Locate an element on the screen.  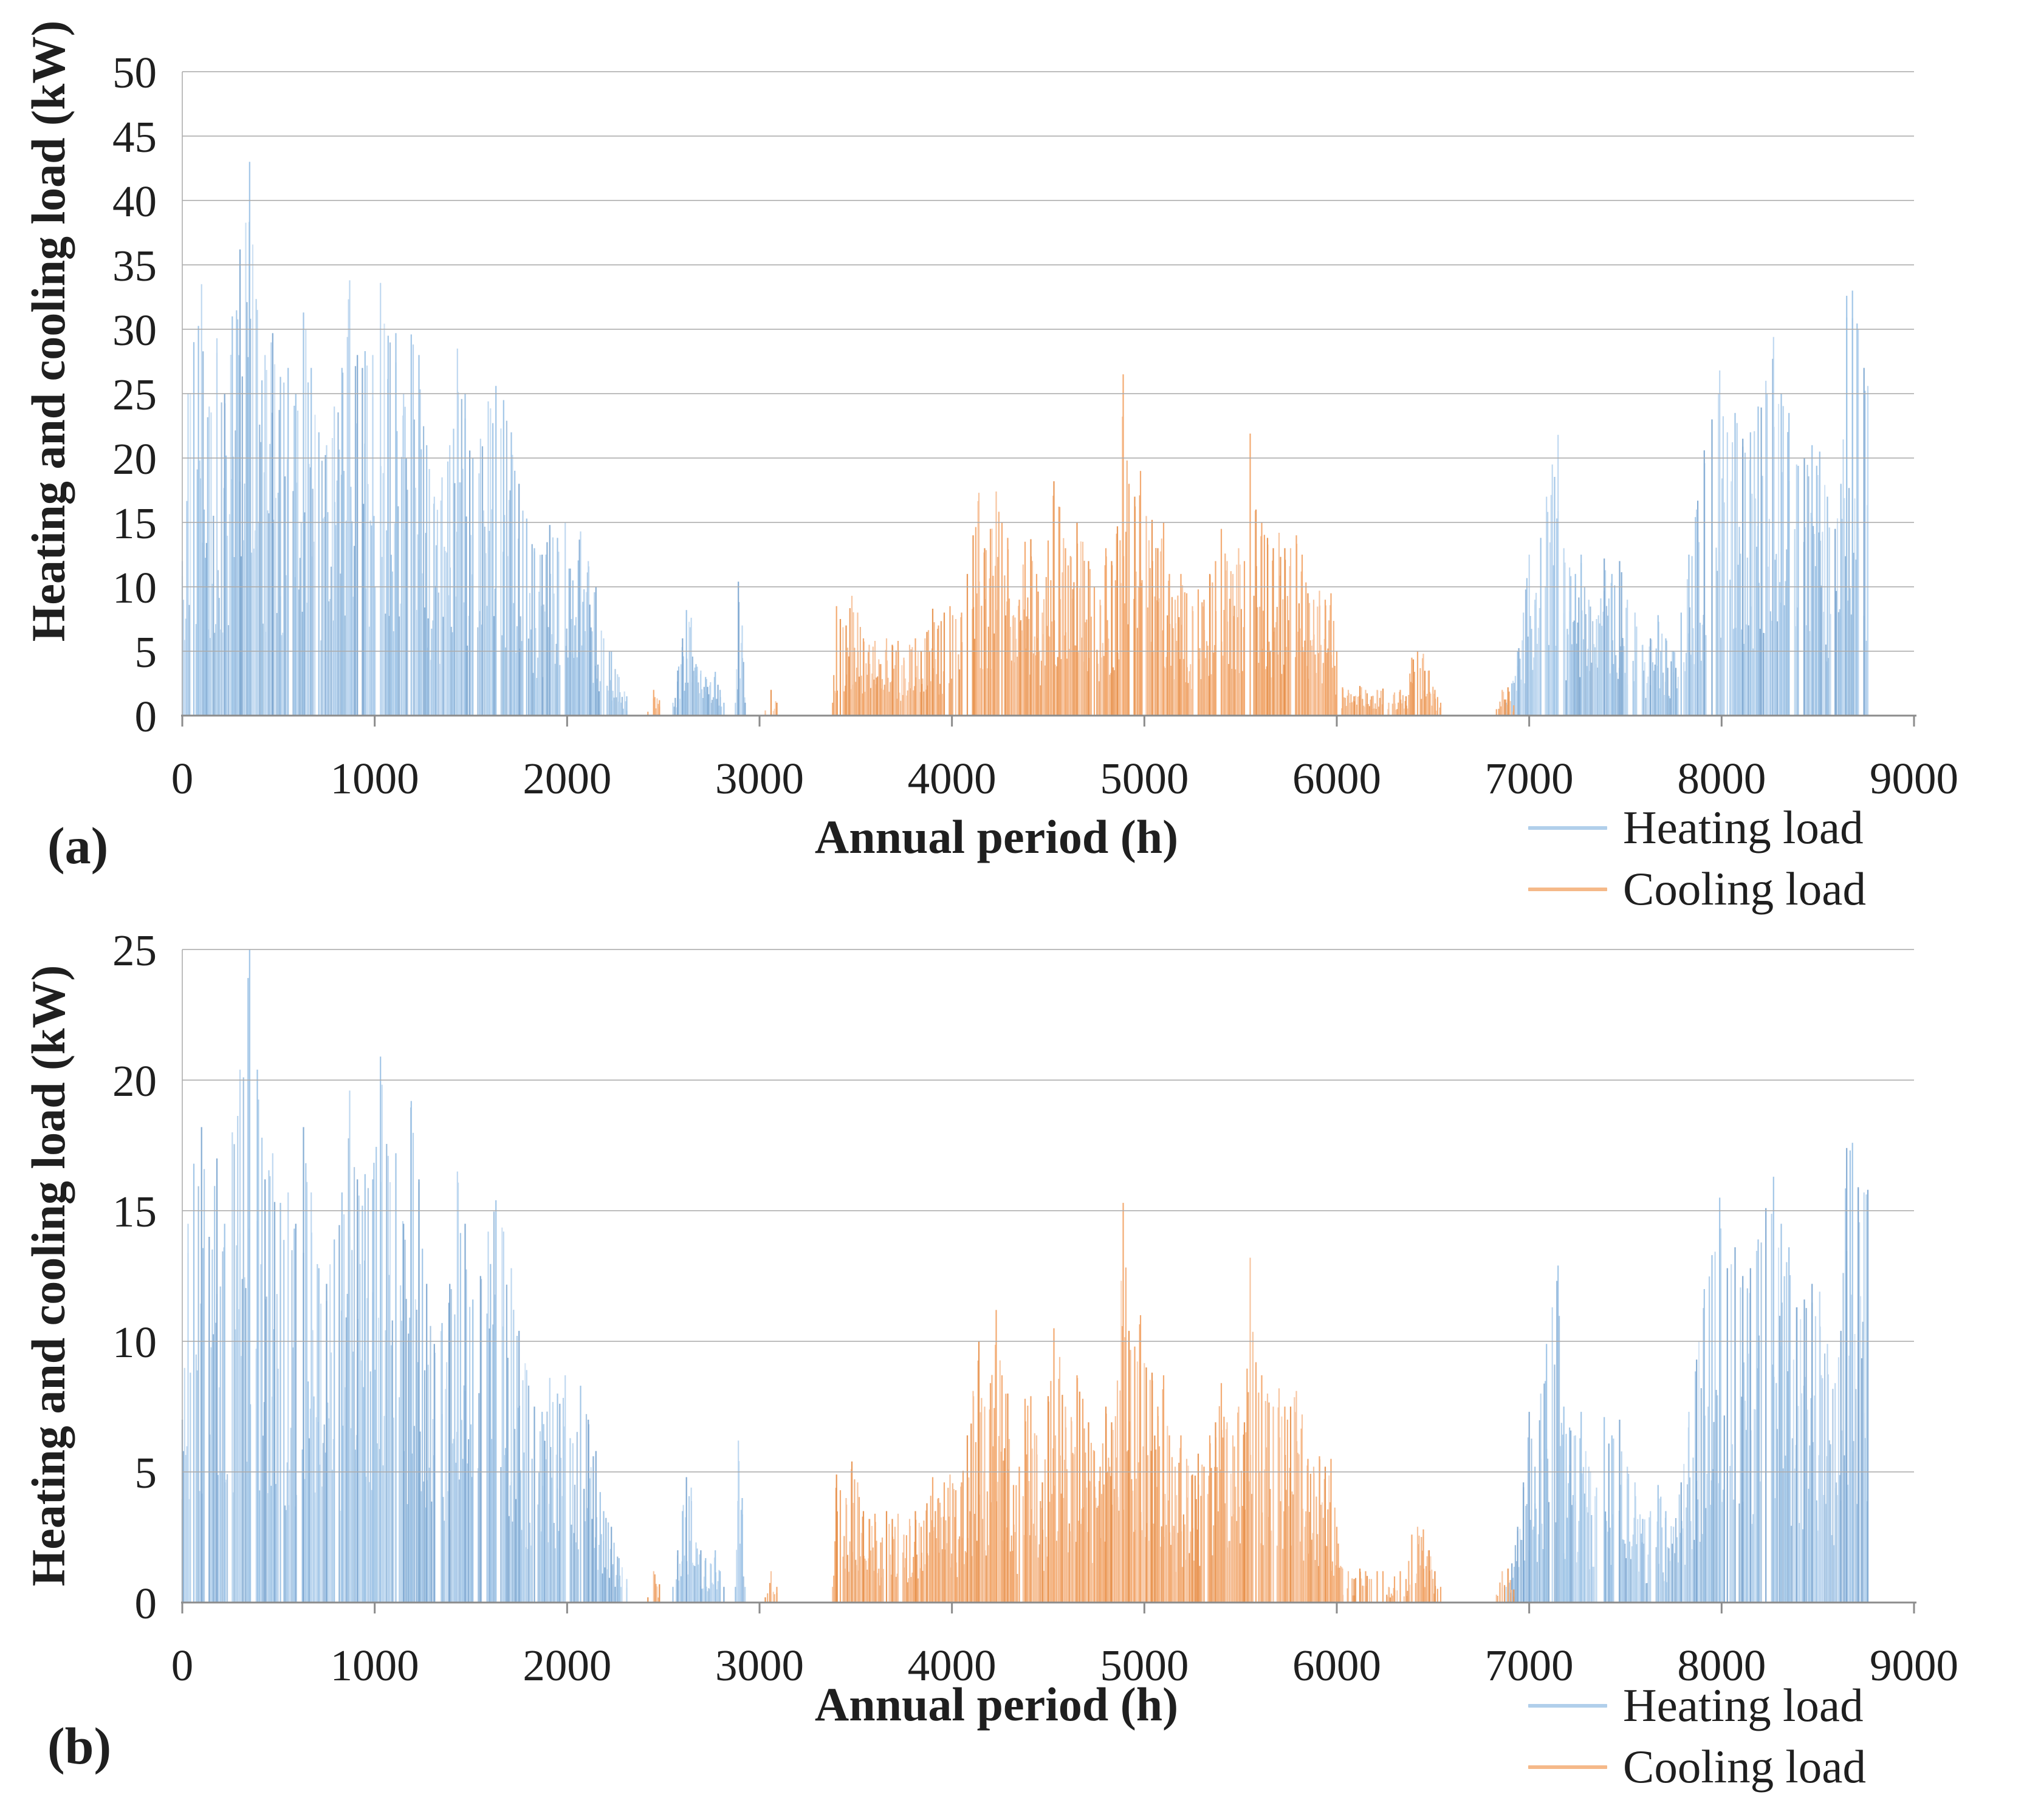
svg-text: 35 is located at coordinates (134, 265).